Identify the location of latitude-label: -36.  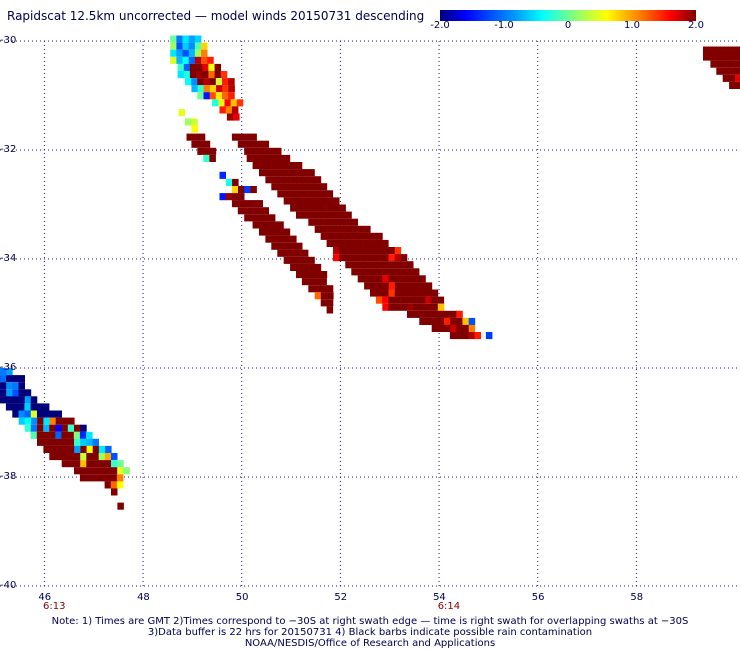
(8, 367).